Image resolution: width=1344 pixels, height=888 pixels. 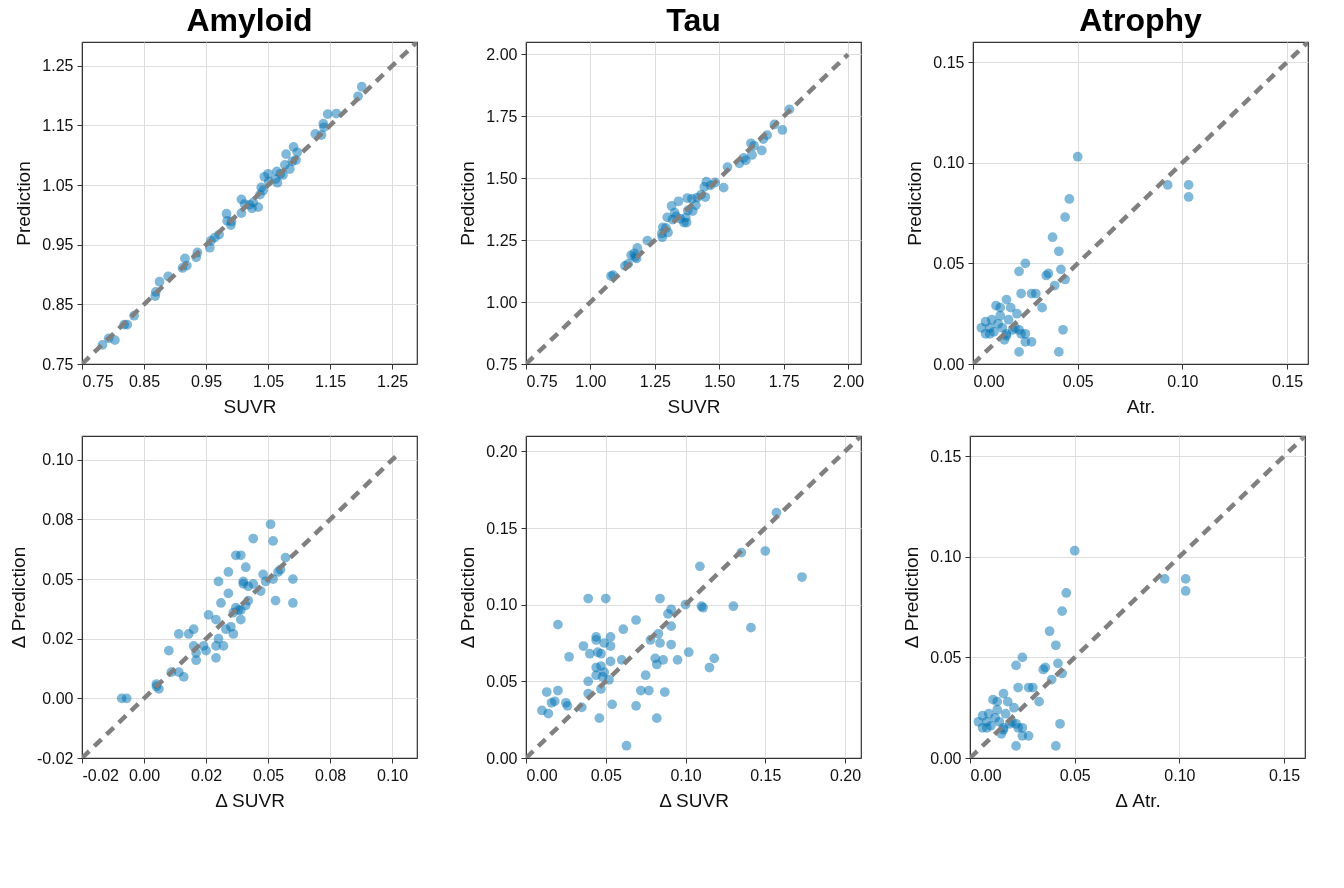 I want to click on y-tick-label: 1.00, so click(x=502, y=302).